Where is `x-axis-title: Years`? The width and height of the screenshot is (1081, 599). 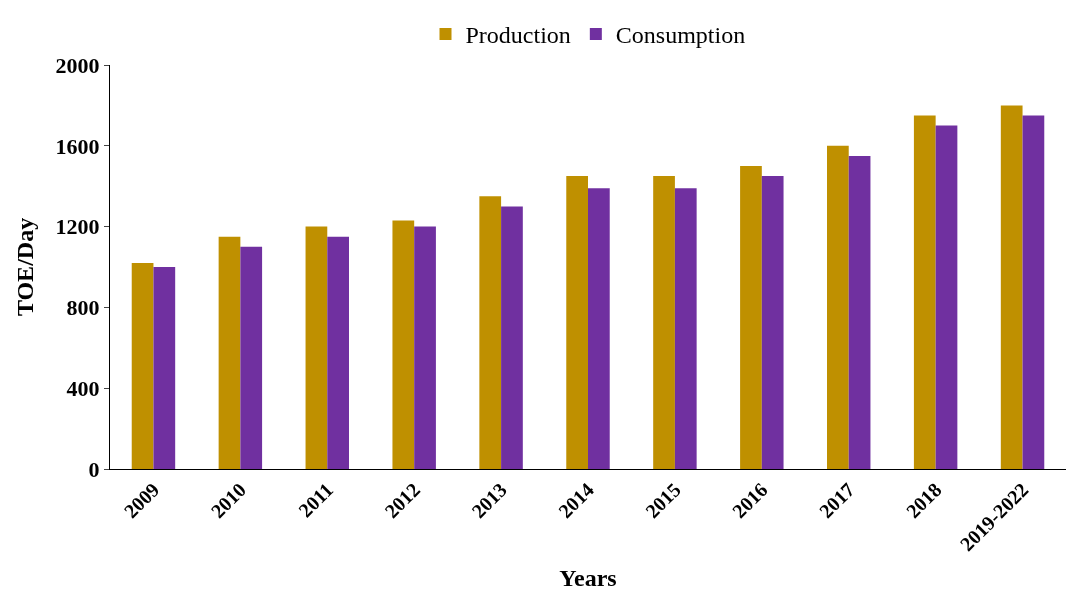 x-axis-title: Years is located at coordinates (588, 578).